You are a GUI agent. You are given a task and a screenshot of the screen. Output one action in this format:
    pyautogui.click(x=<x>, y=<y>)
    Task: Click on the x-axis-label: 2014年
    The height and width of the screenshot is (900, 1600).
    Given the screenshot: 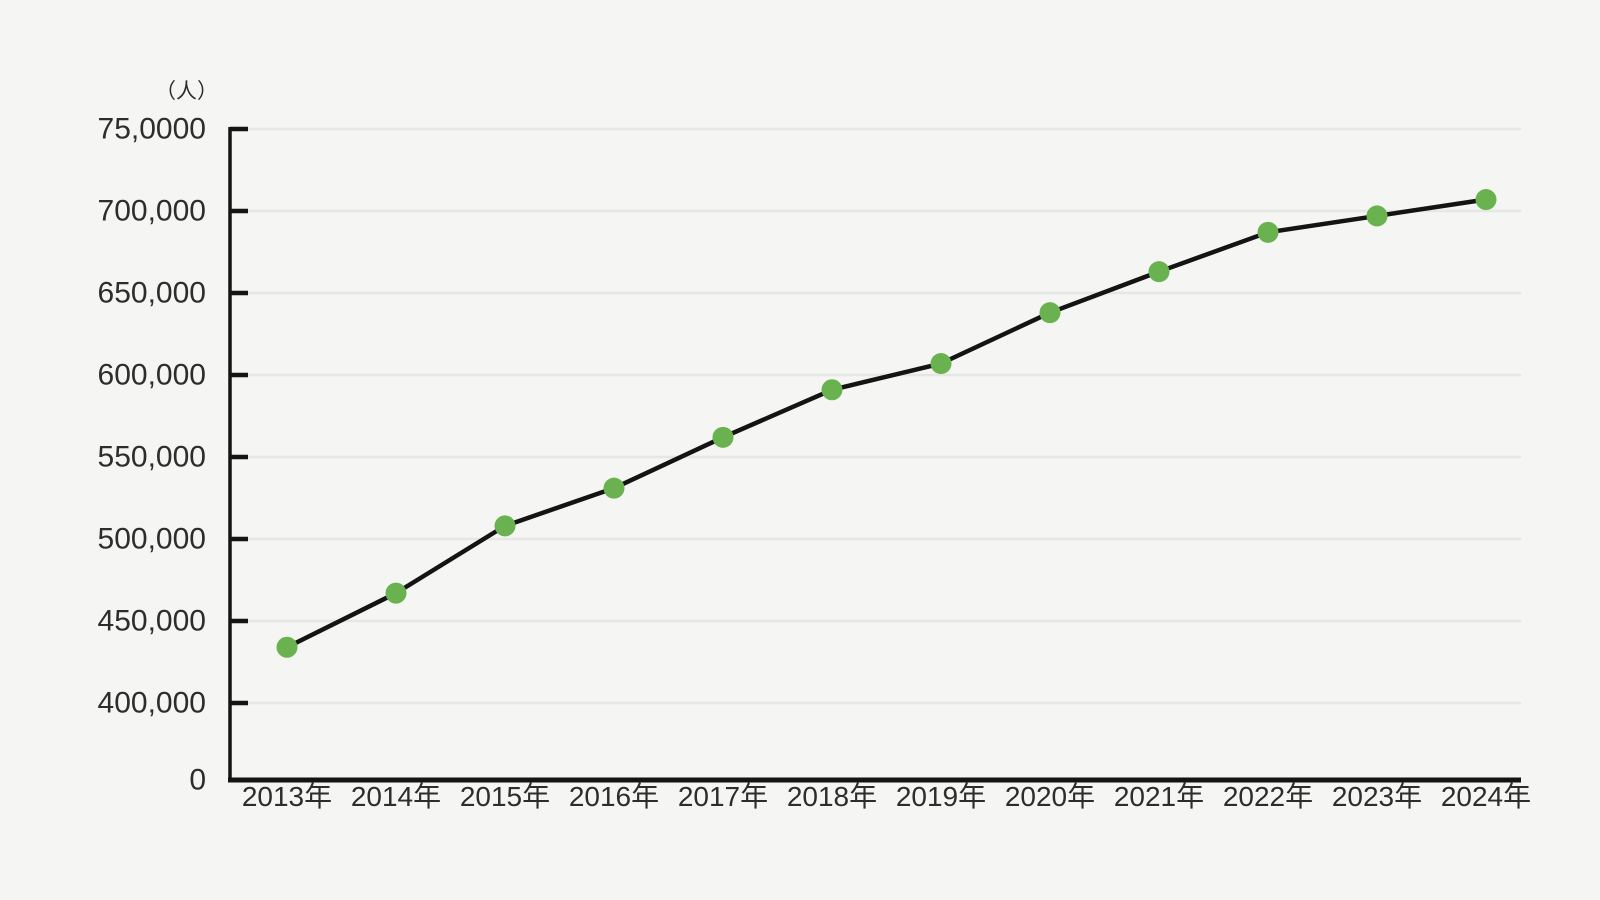 What is the action you would take?
    pyautogui.click(x=396, y=796)
    